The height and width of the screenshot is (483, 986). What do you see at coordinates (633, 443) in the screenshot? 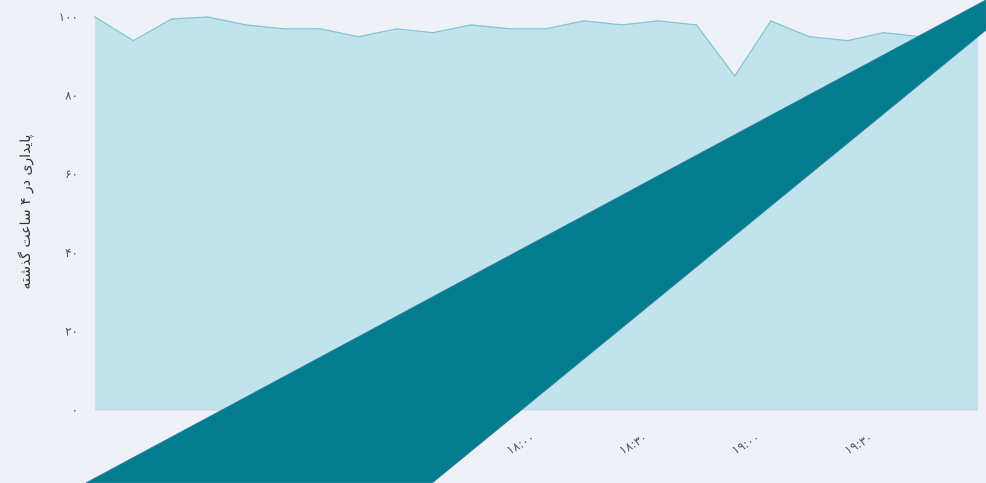
I see `x-tick-label: ۱۸:۳۰` at bounding box center [633, 443].